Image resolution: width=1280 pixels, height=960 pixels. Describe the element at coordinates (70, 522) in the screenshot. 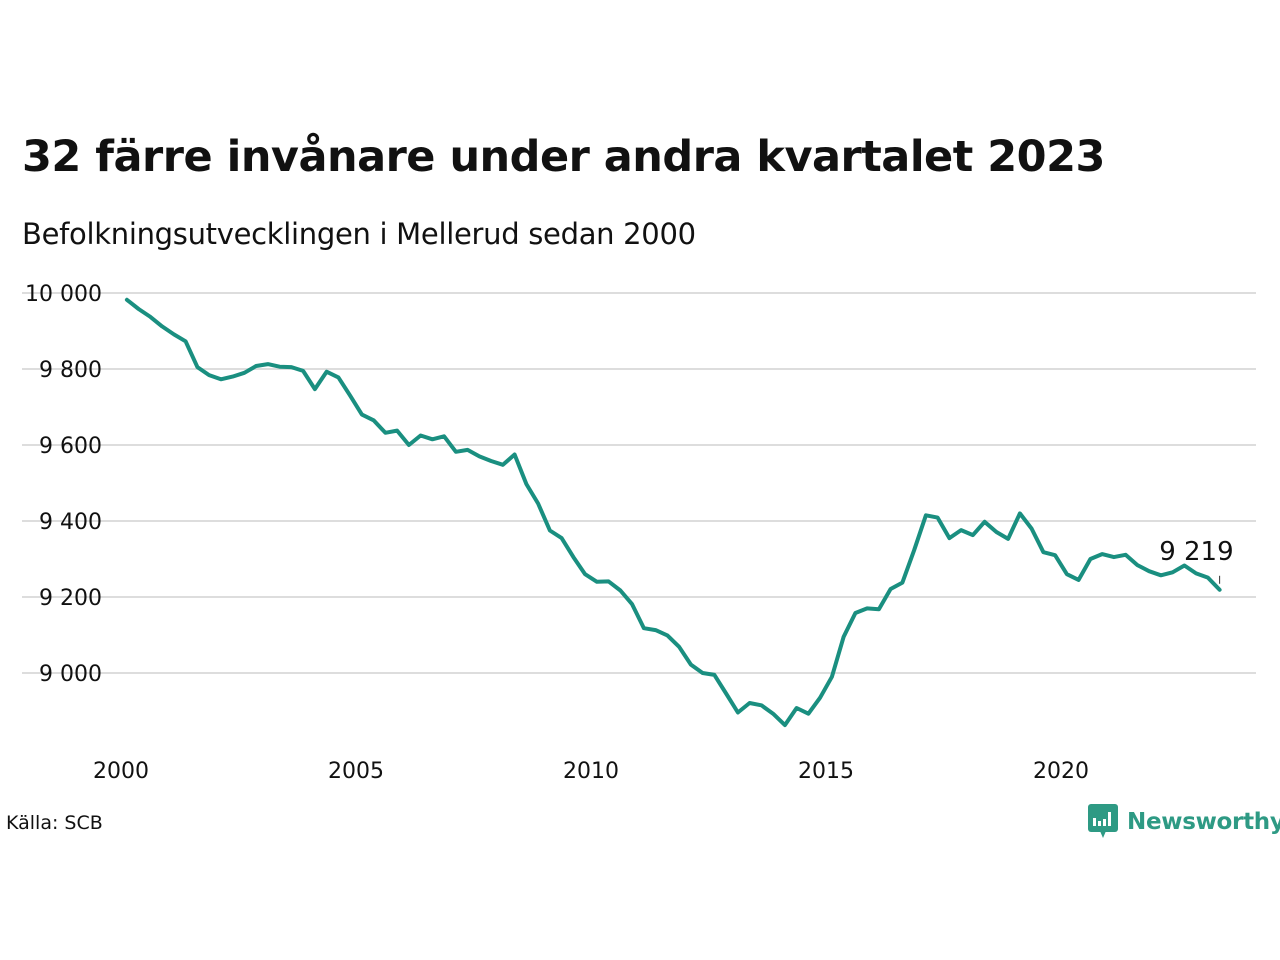

I see `y-tick-label: 9 400` at that location.